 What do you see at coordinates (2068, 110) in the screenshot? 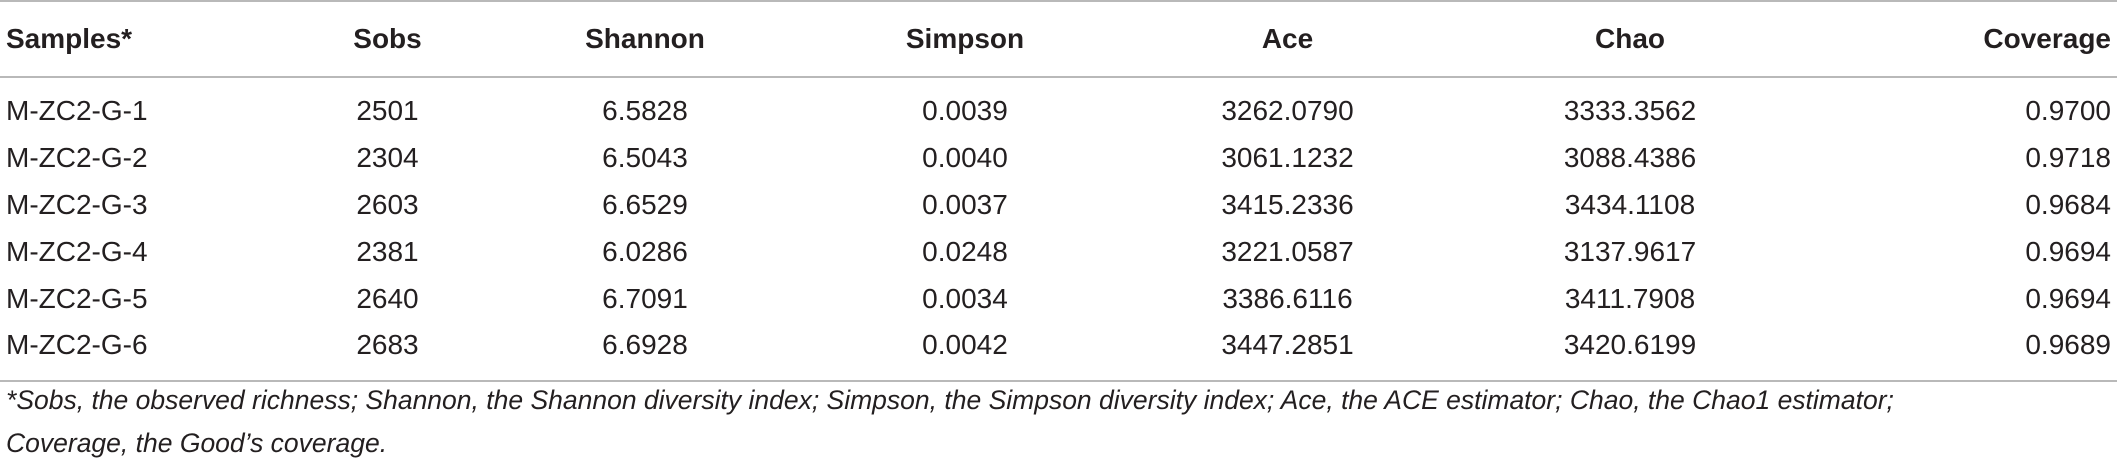
I see `cell-coverage: 0.9700` at bounding box center [2068, 110].